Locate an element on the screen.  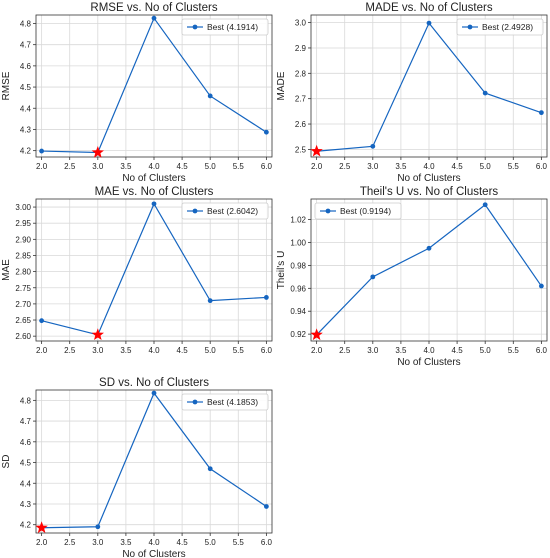
legend: Best (4.1914) is located at coordinates (225, 27).